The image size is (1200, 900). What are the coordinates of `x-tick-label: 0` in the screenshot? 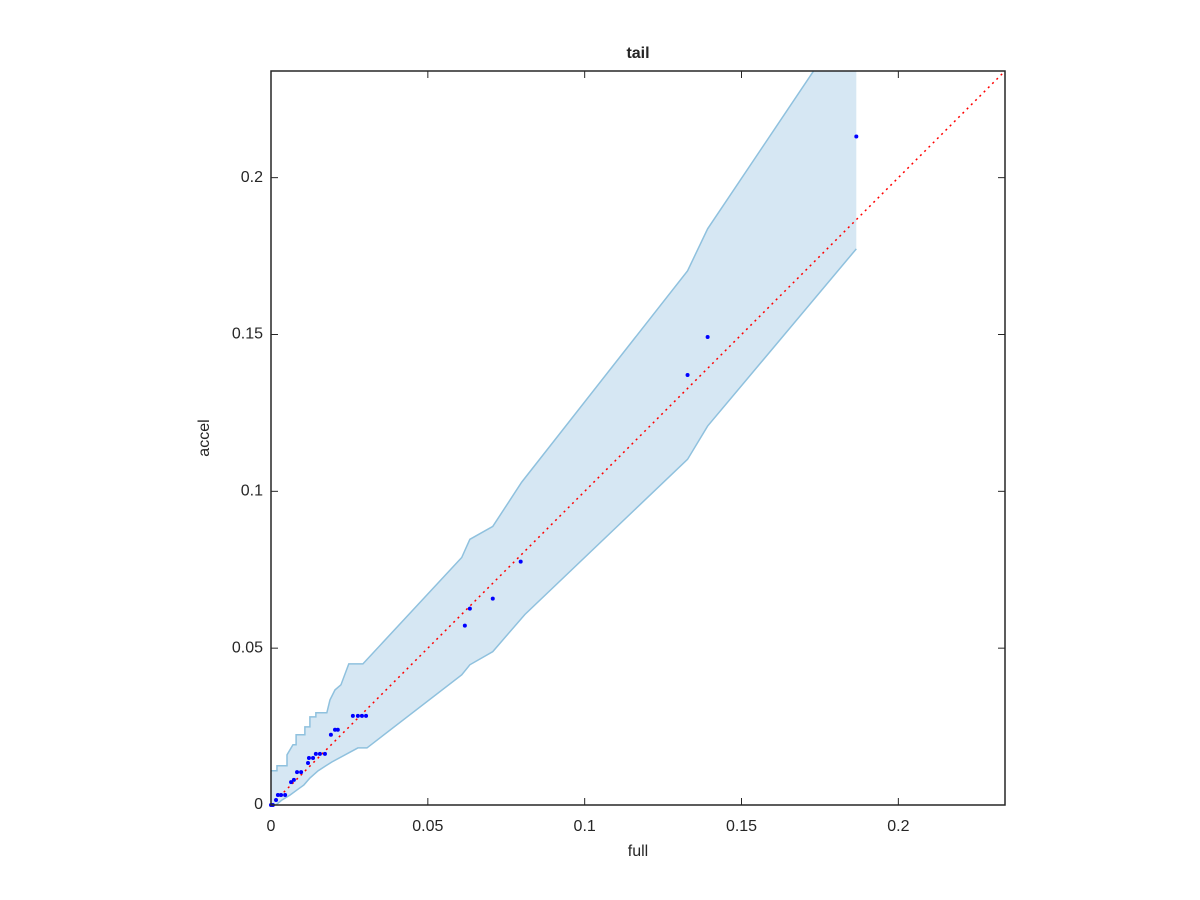 It's located at (271, 826).